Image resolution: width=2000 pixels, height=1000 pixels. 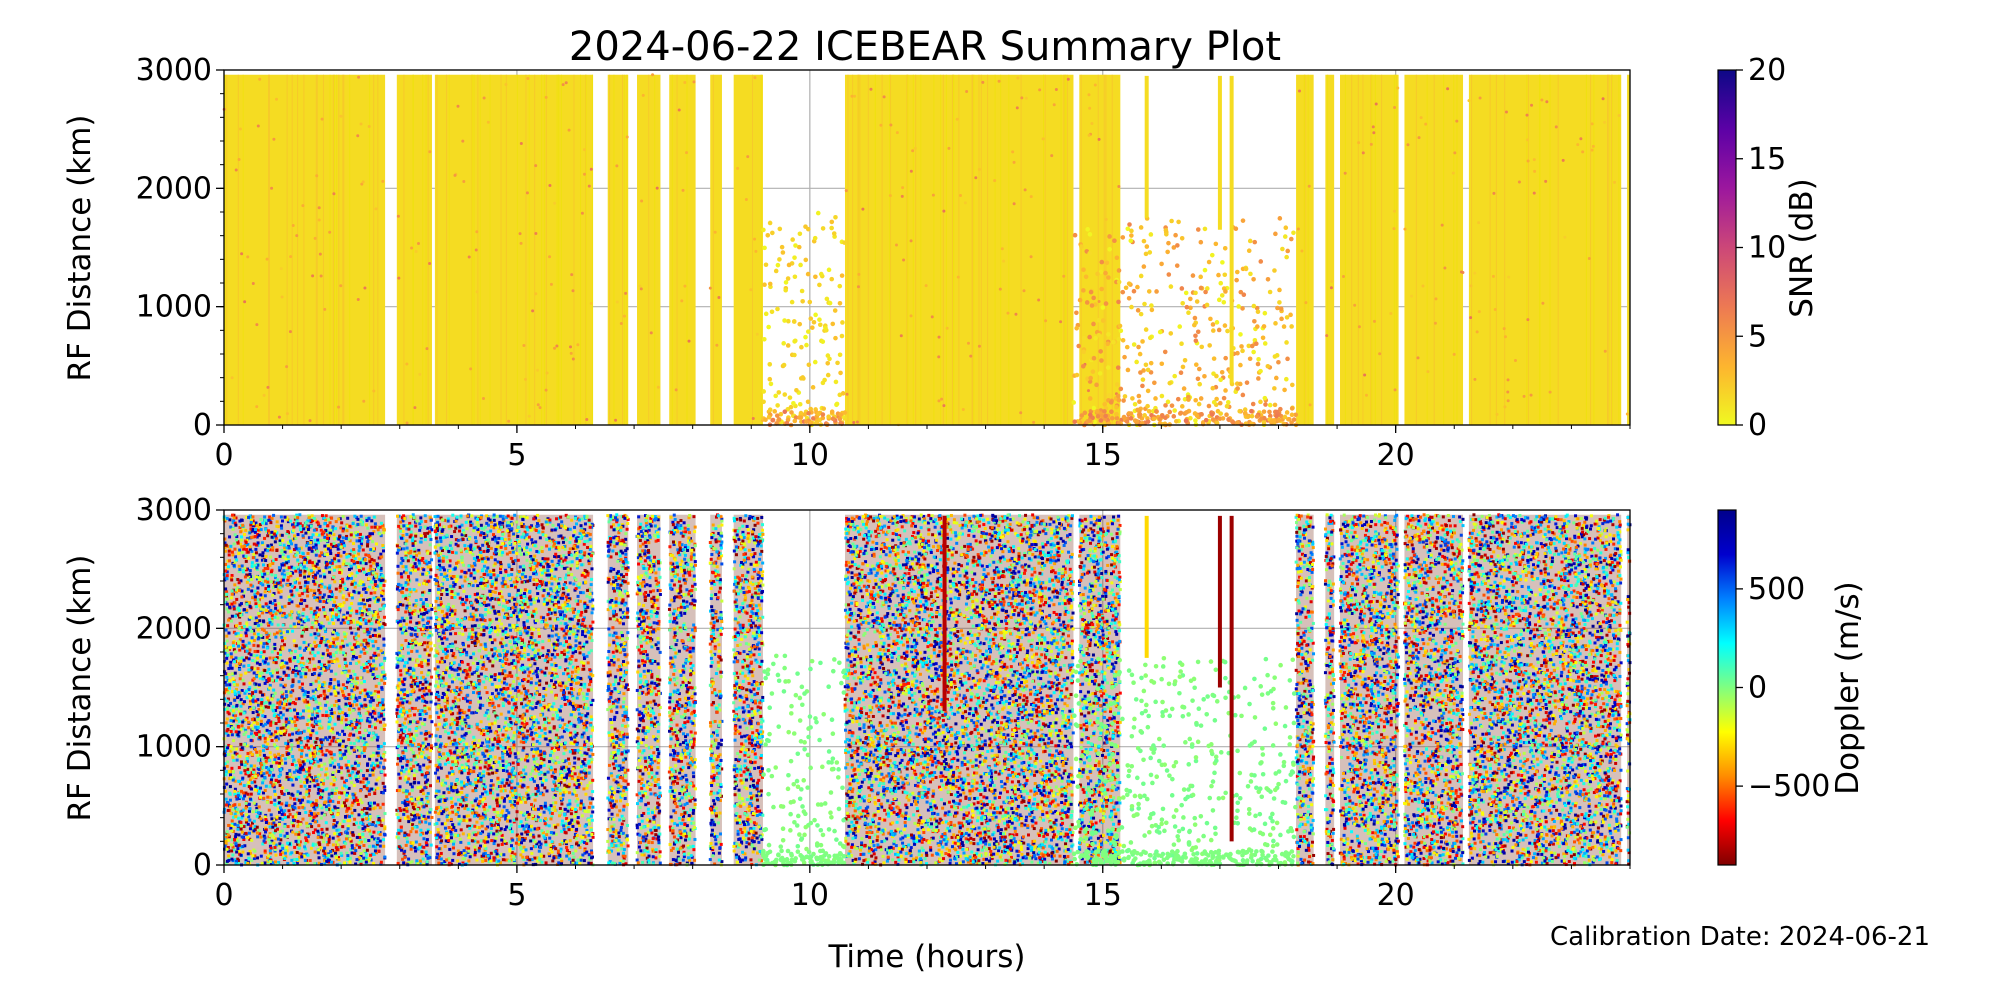 I want to click on snr-xtick-label: 0, so click(x=223, y=455).